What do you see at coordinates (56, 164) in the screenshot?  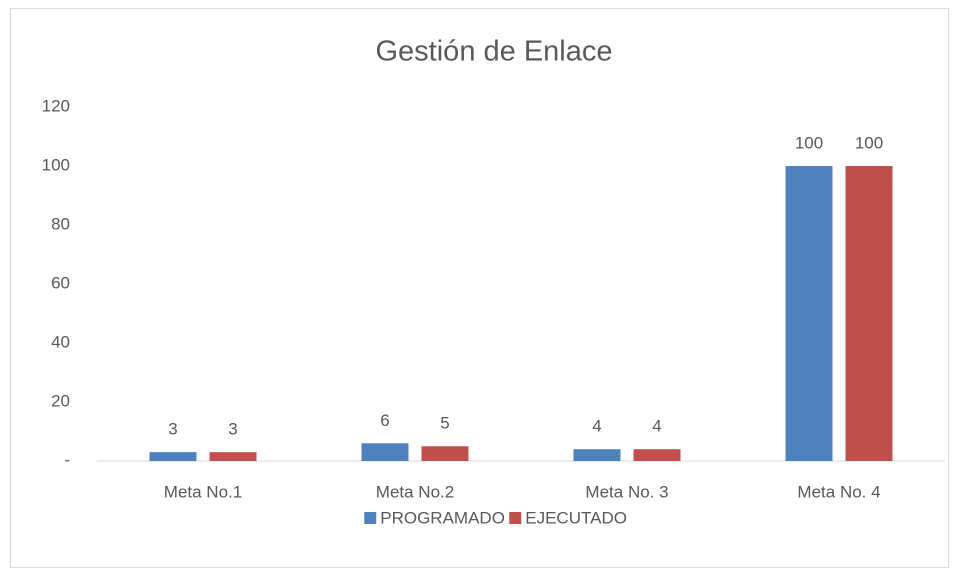 I see `y-tick-label: 100` at bounding box center [56, 164].